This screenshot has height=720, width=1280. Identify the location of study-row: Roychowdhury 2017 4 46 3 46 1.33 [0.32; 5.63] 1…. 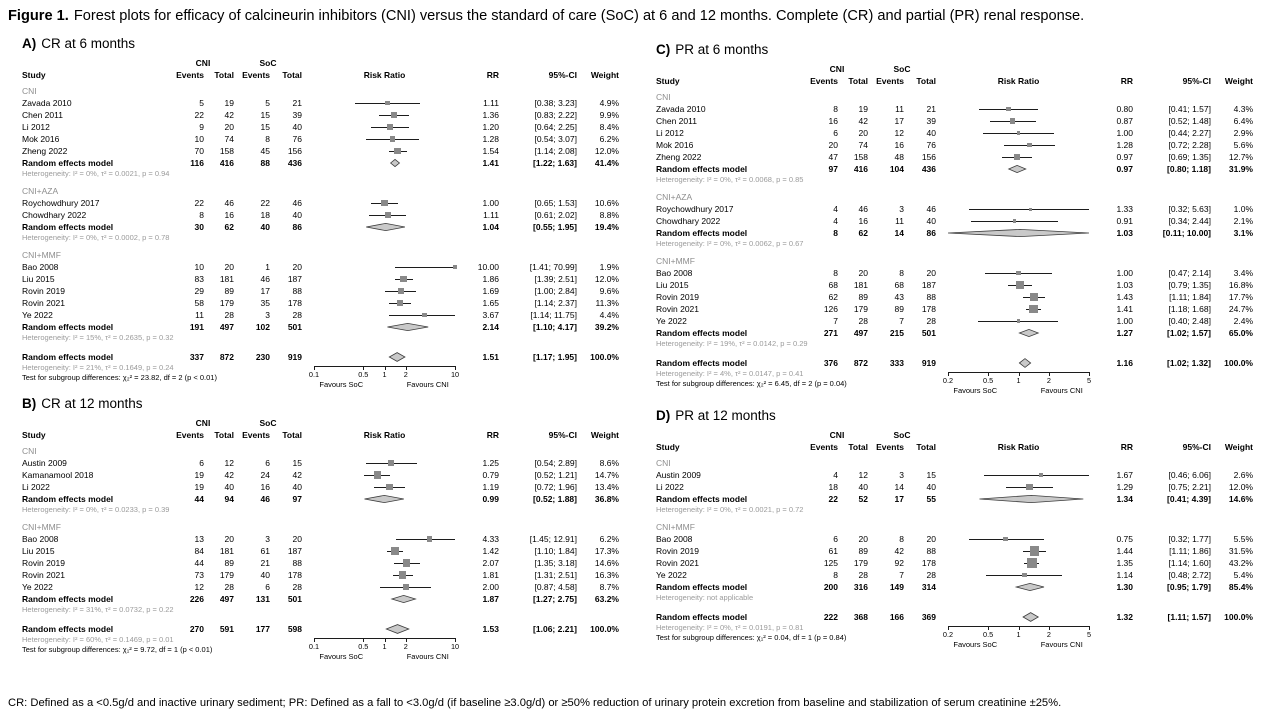
(956, 209).